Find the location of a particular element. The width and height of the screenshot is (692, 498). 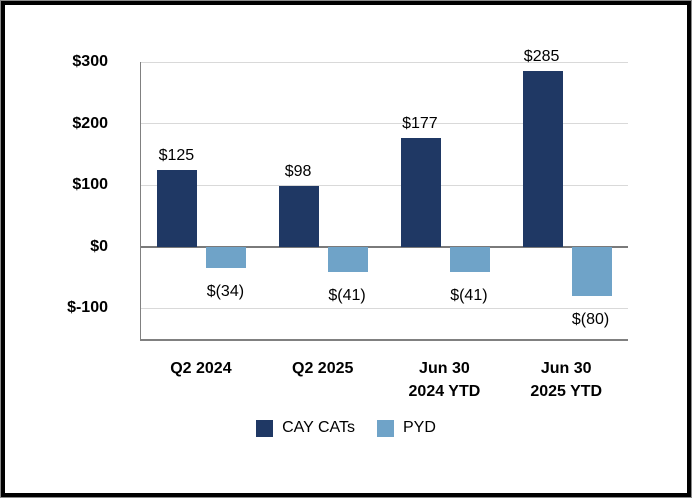

y-tick-label: $200 is located at coordinates (90, 123).